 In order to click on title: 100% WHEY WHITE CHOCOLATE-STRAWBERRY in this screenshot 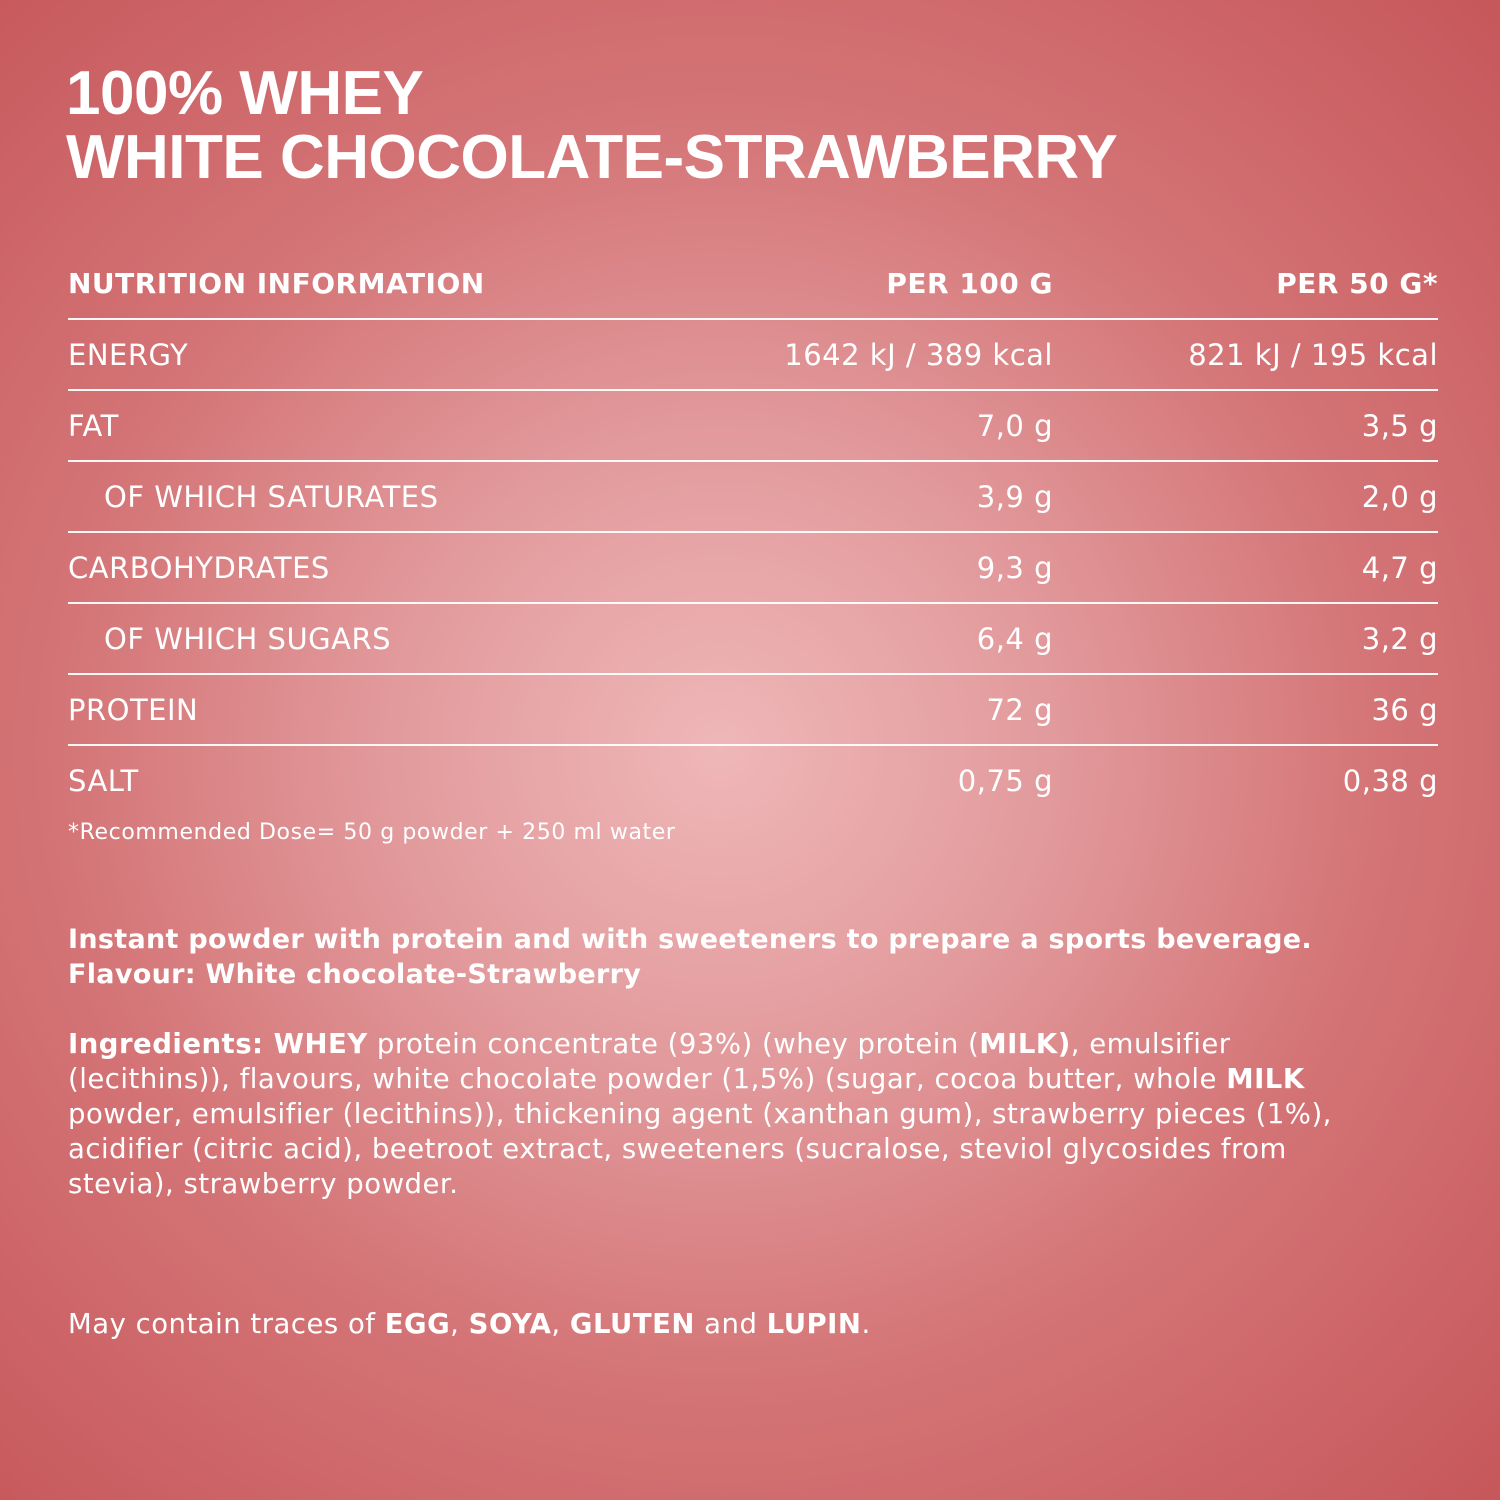, I will do `click(592, 125)`.